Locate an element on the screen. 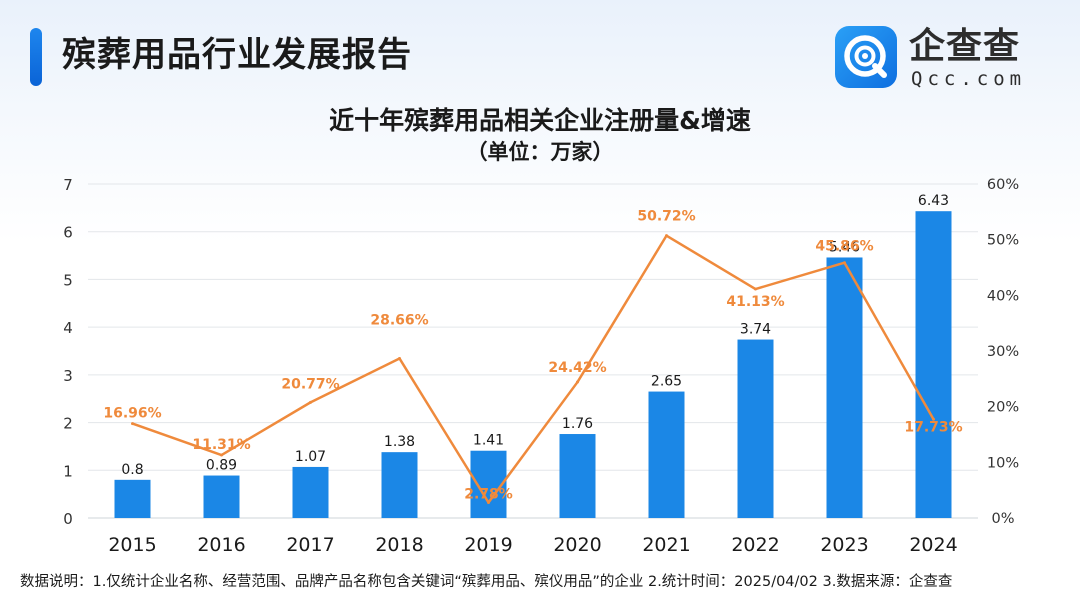  x-tick-label: 2020 is located at coordinates (577, 545).